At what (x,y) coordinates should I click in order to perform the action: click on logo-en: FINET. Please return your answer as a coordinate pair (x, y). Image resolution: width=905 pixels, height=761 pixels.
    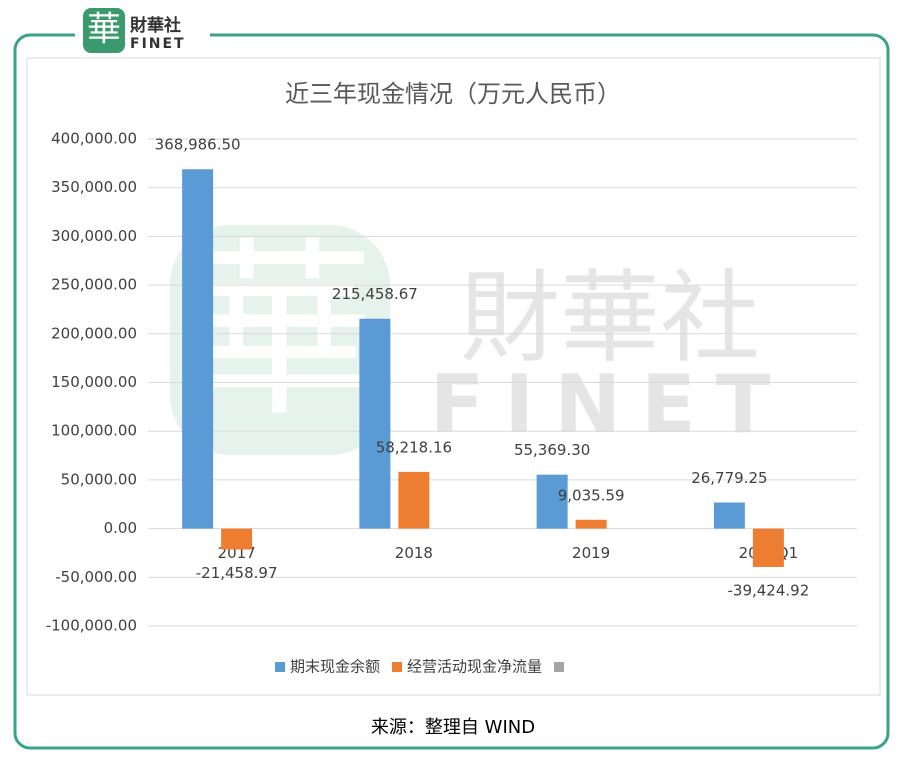
    Looking at the image, I should click on (158, 44).